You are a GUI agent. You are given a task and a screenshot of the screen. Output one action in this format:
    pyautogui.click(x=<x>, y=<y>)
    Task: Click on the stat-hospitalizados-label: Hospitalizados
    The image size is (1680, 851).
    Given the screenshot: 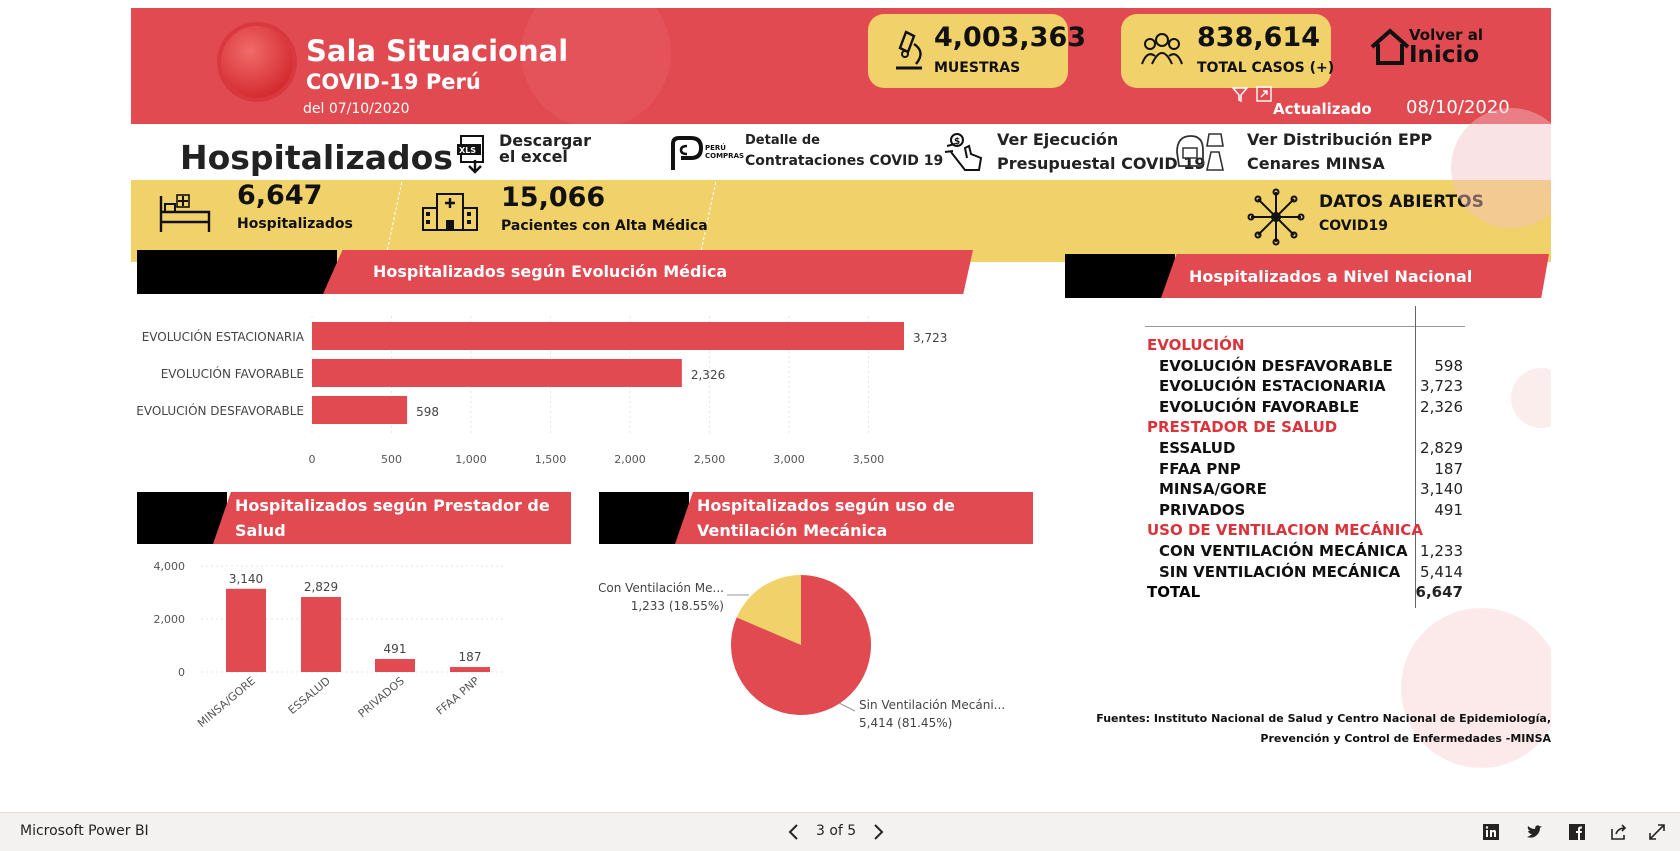 What is the action you would take?
    pyautogui.click(x=295, y=224)
    